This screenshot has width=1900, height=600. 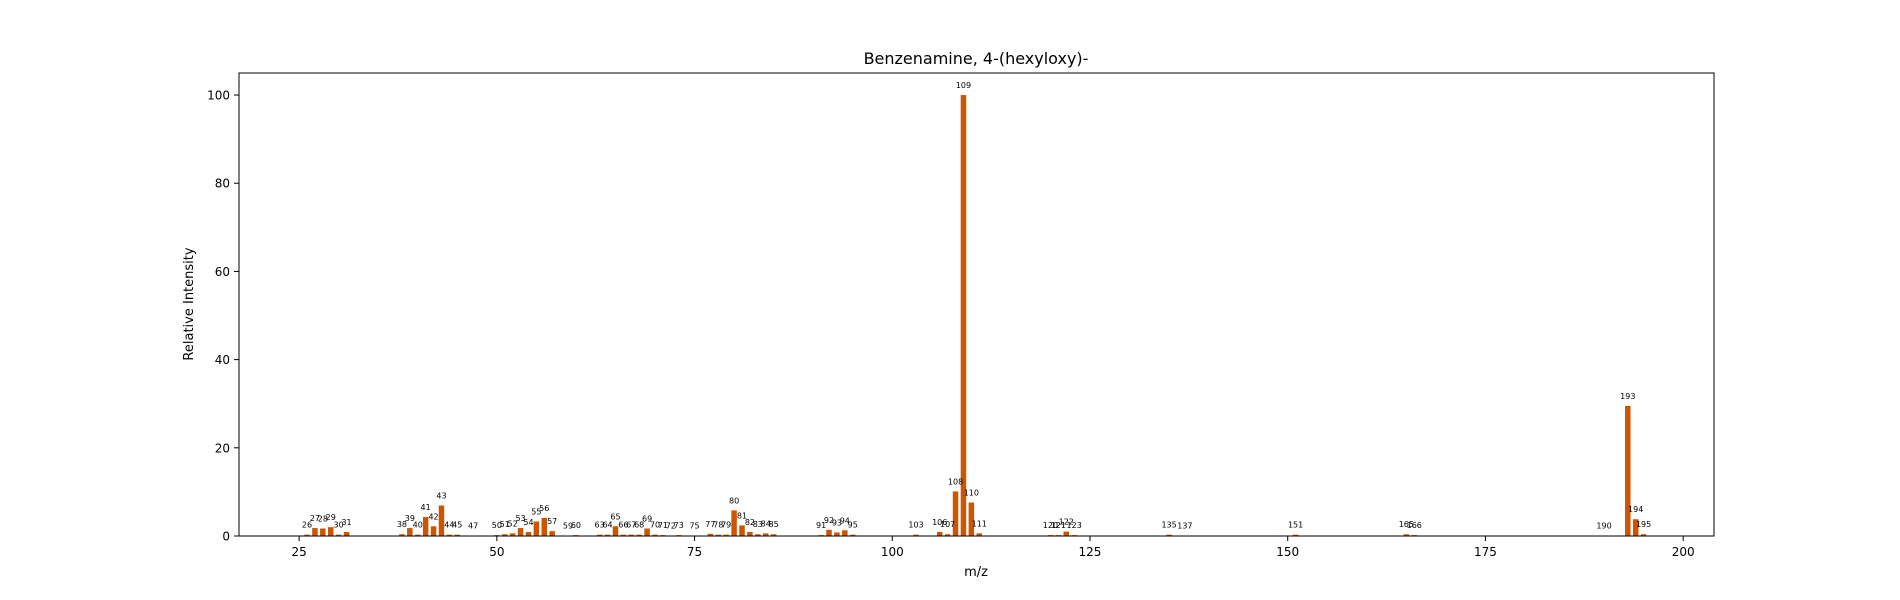 I want to click on peak-label: 41, so click(x=426, y=507).